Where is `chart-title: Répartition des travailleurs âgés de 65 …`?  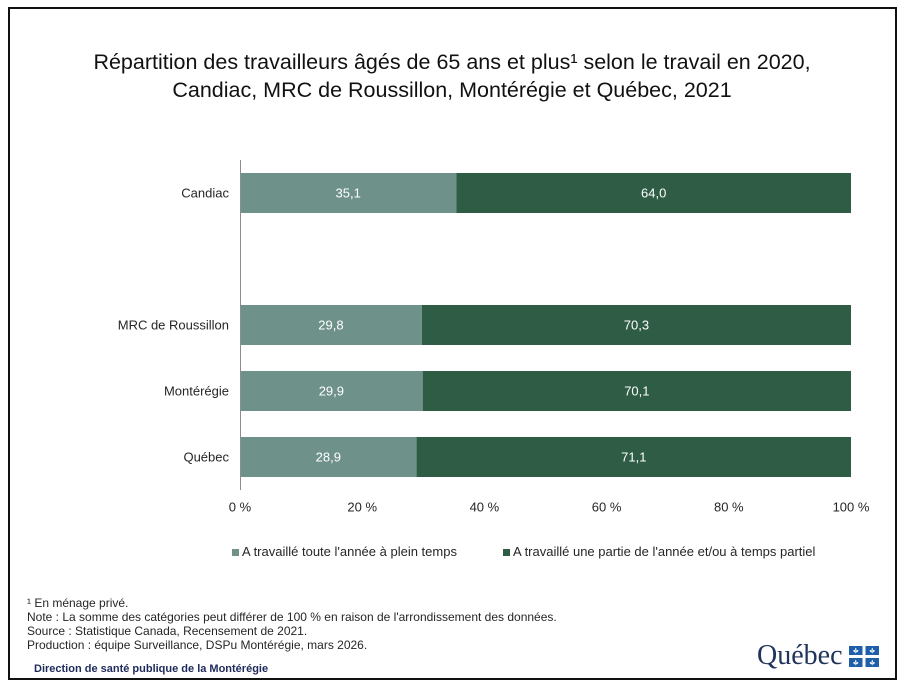 chart-title: Répartition des travailleurs âgés de 65 … is located at coordinates (452, 76).